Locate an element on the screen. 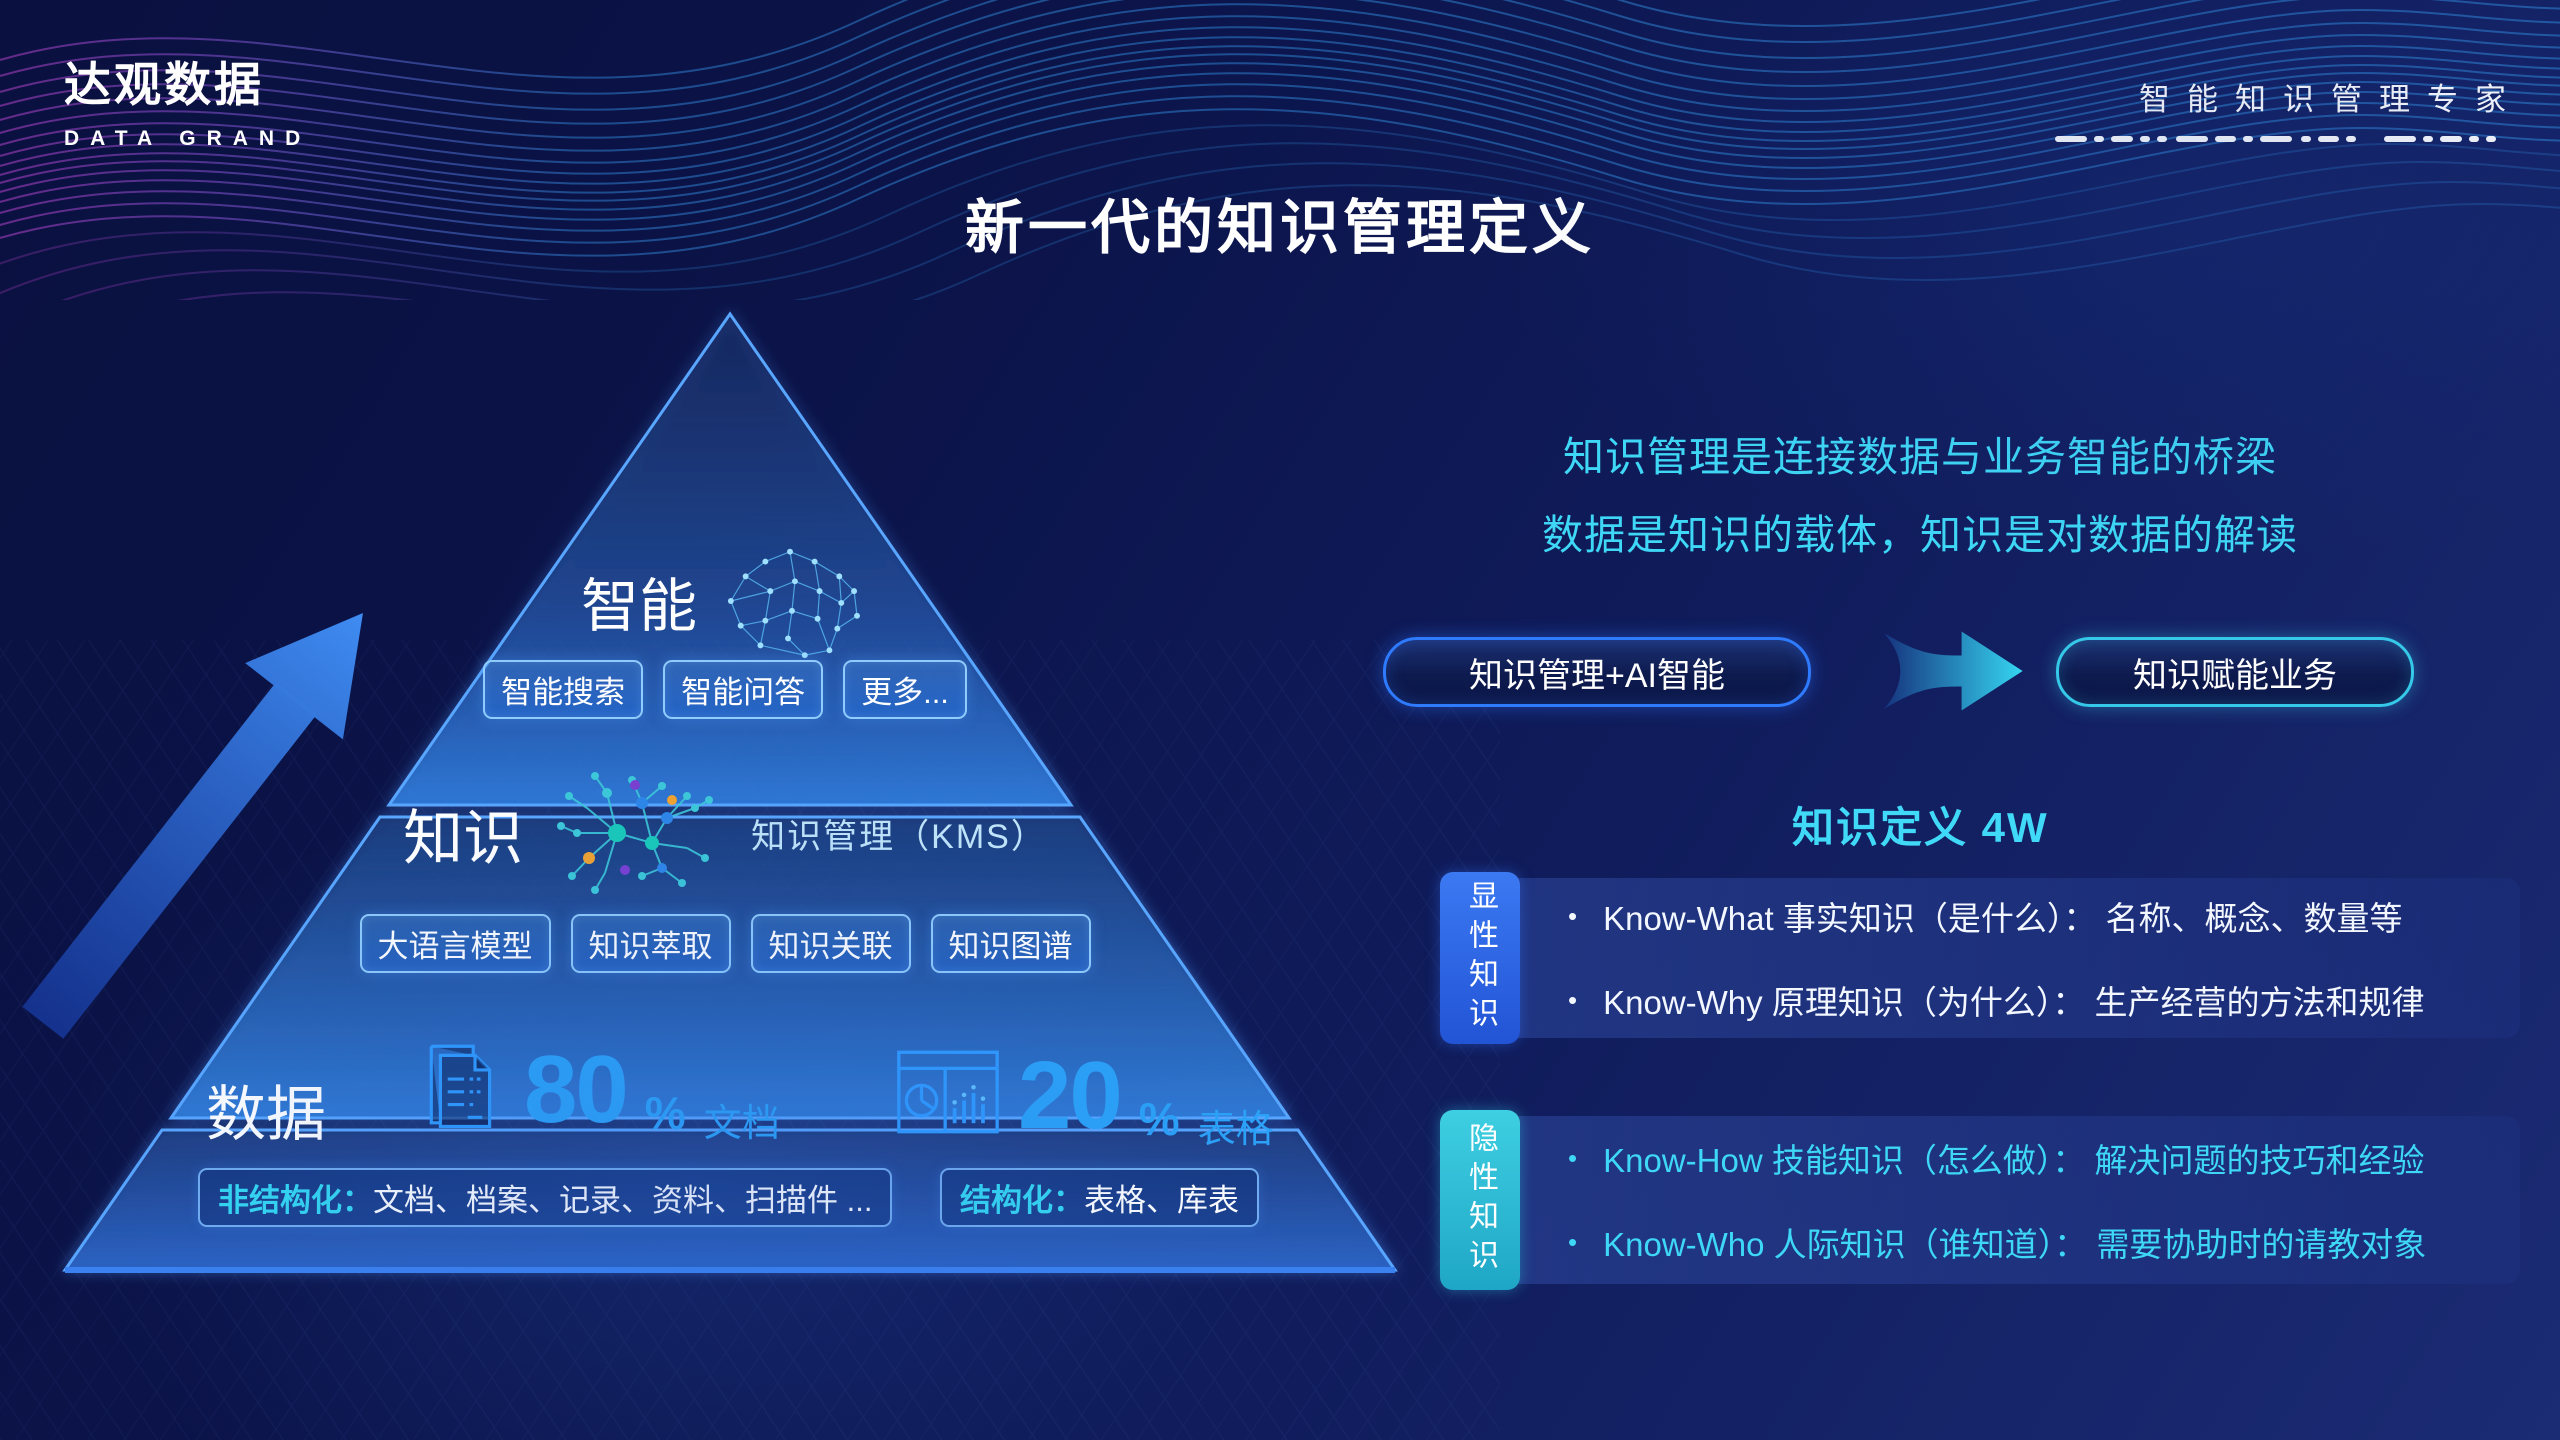 This screenshot has width=2560, height=1440. category-structured-items: 表格、库表 is located at coordinates (1161, 1200).